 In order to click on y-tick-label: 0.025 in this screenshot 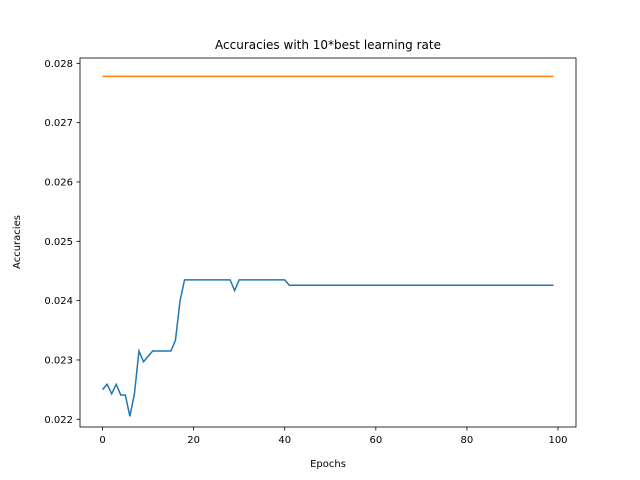, I will do `click(58, 242)`.